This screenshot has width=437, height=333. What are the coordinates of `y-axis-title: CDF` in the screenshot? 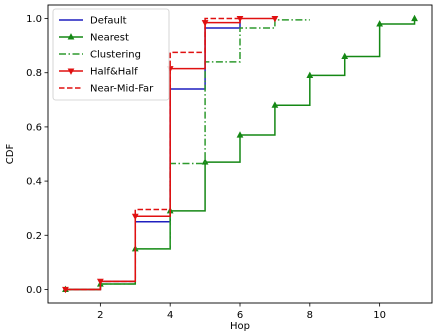 It's located at (10, 154).